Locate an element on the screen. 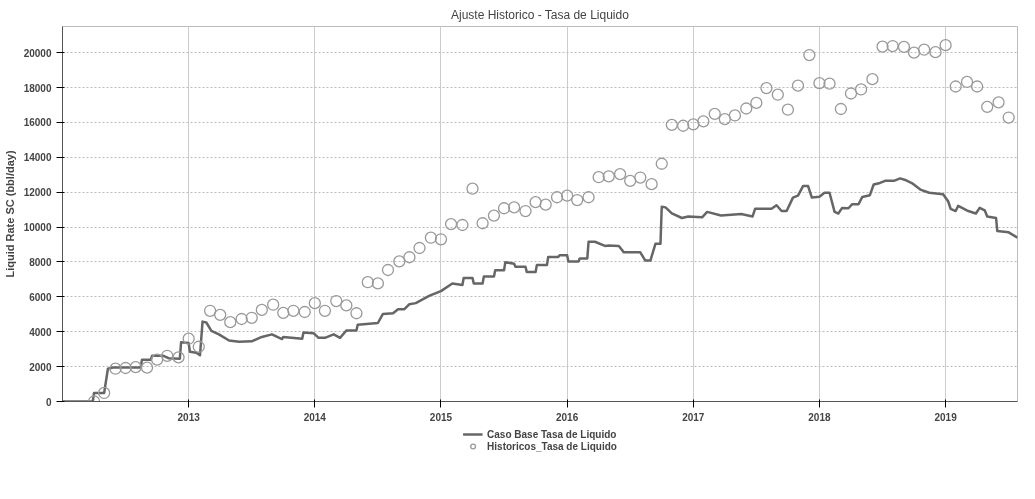 The height and width of the screenshot is (499, 1035). y-tick-label: 4000 is located at coordinates (40, 332).